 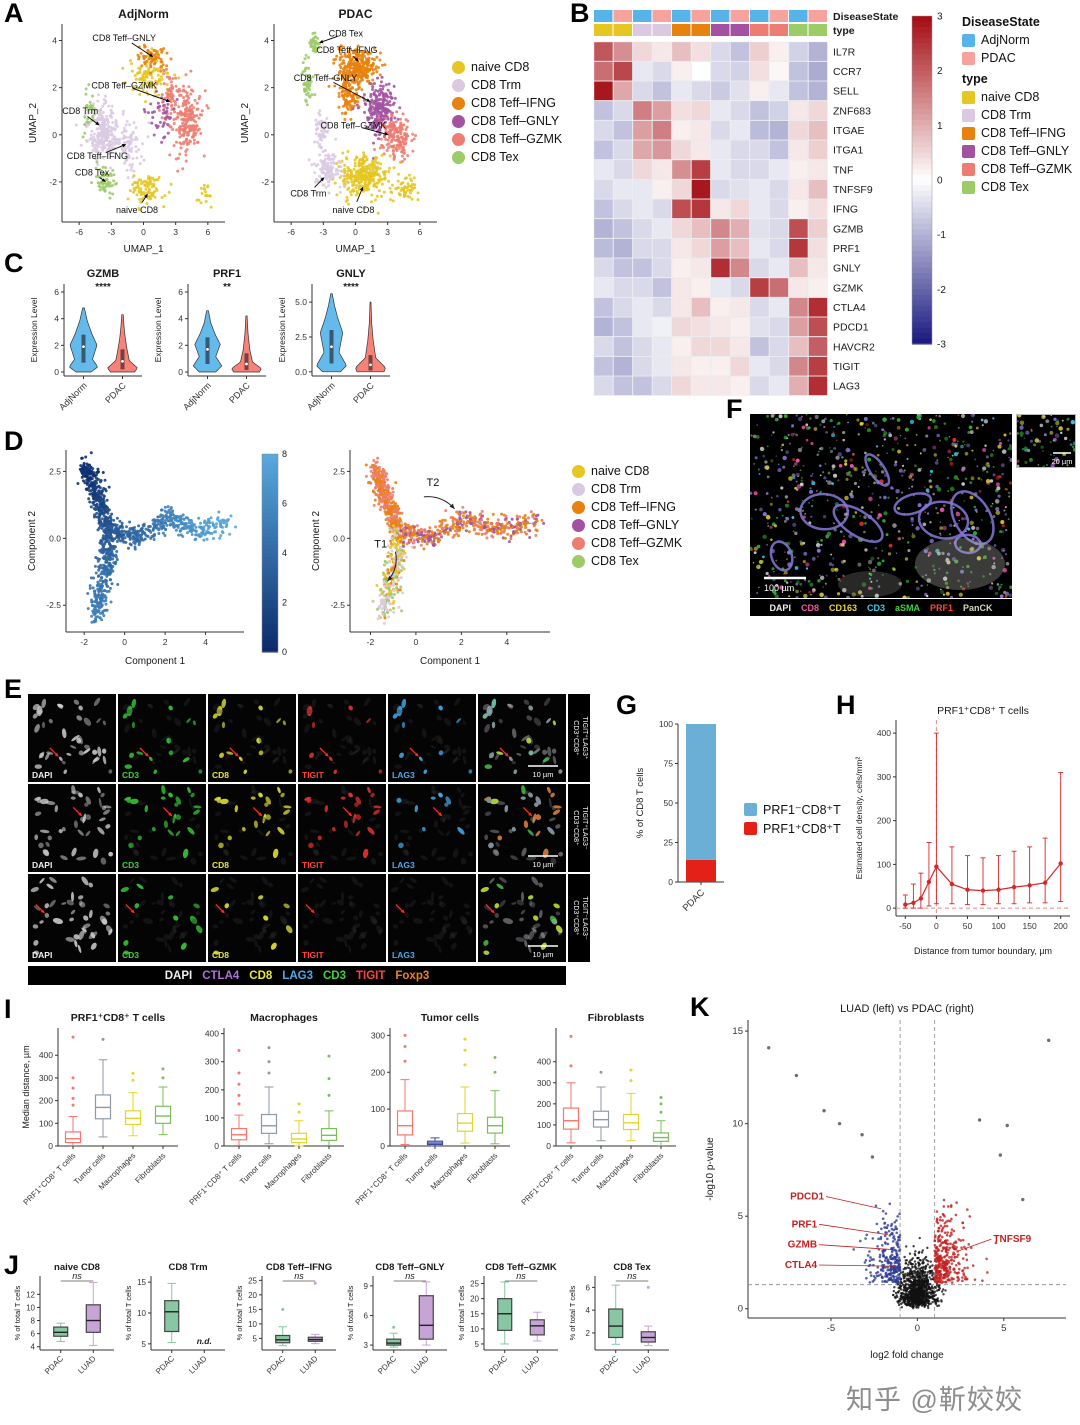 What do you see at coordinates (802, 829) in the screenshot?
I see `legend-label: PRF1⁺CD8⁺T` at bounding box center [802, 829].